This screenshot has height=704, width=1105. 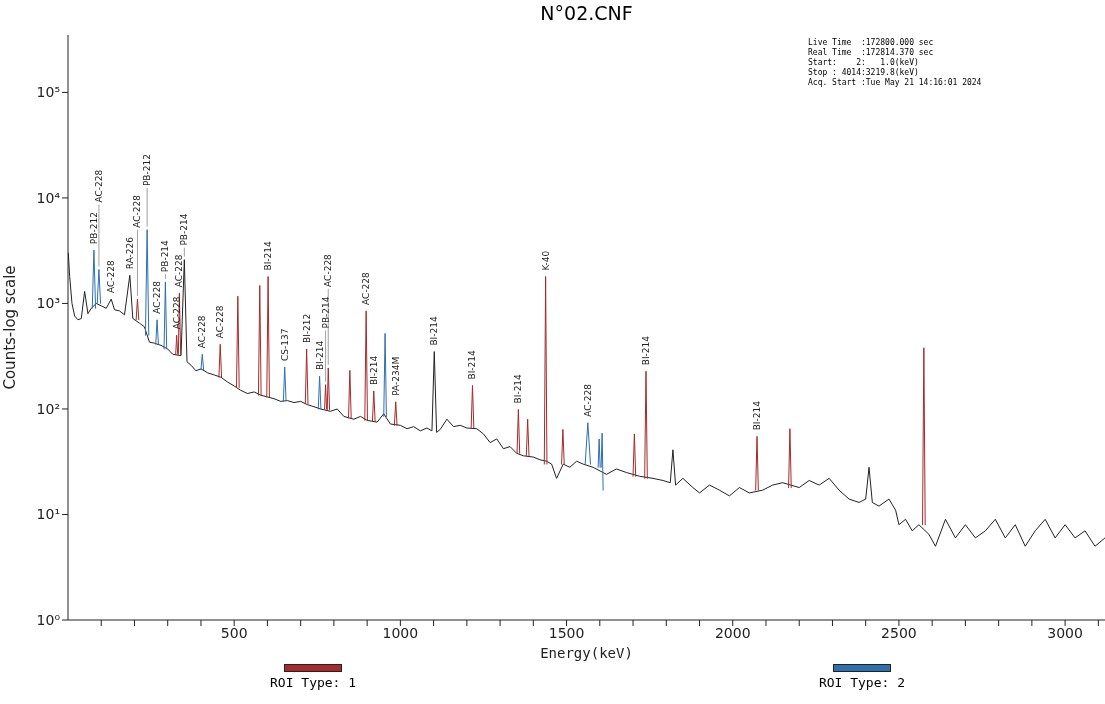 What do you see at coordinates (864, 73) in the screenshot?
I see `annotation: Stop : 4014:3219.8(keV)` at bounding box center [864, 73].